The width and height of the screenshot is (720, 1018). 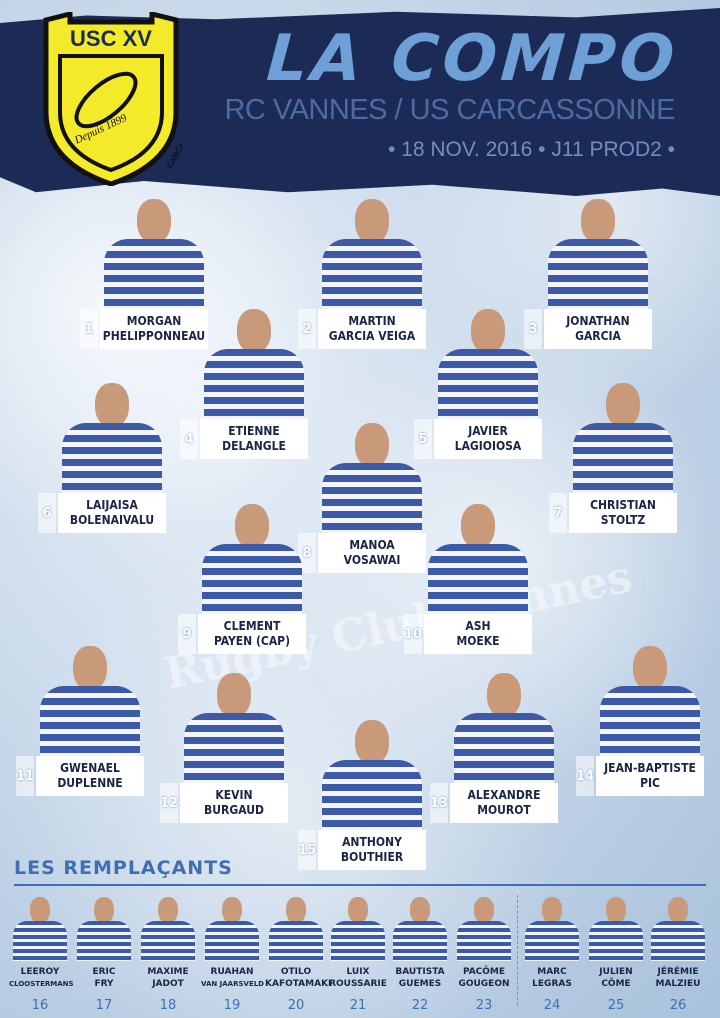 I want to click on player-card: 5 JAVIER LAGIOIOSA, so click(x=478, y=439).